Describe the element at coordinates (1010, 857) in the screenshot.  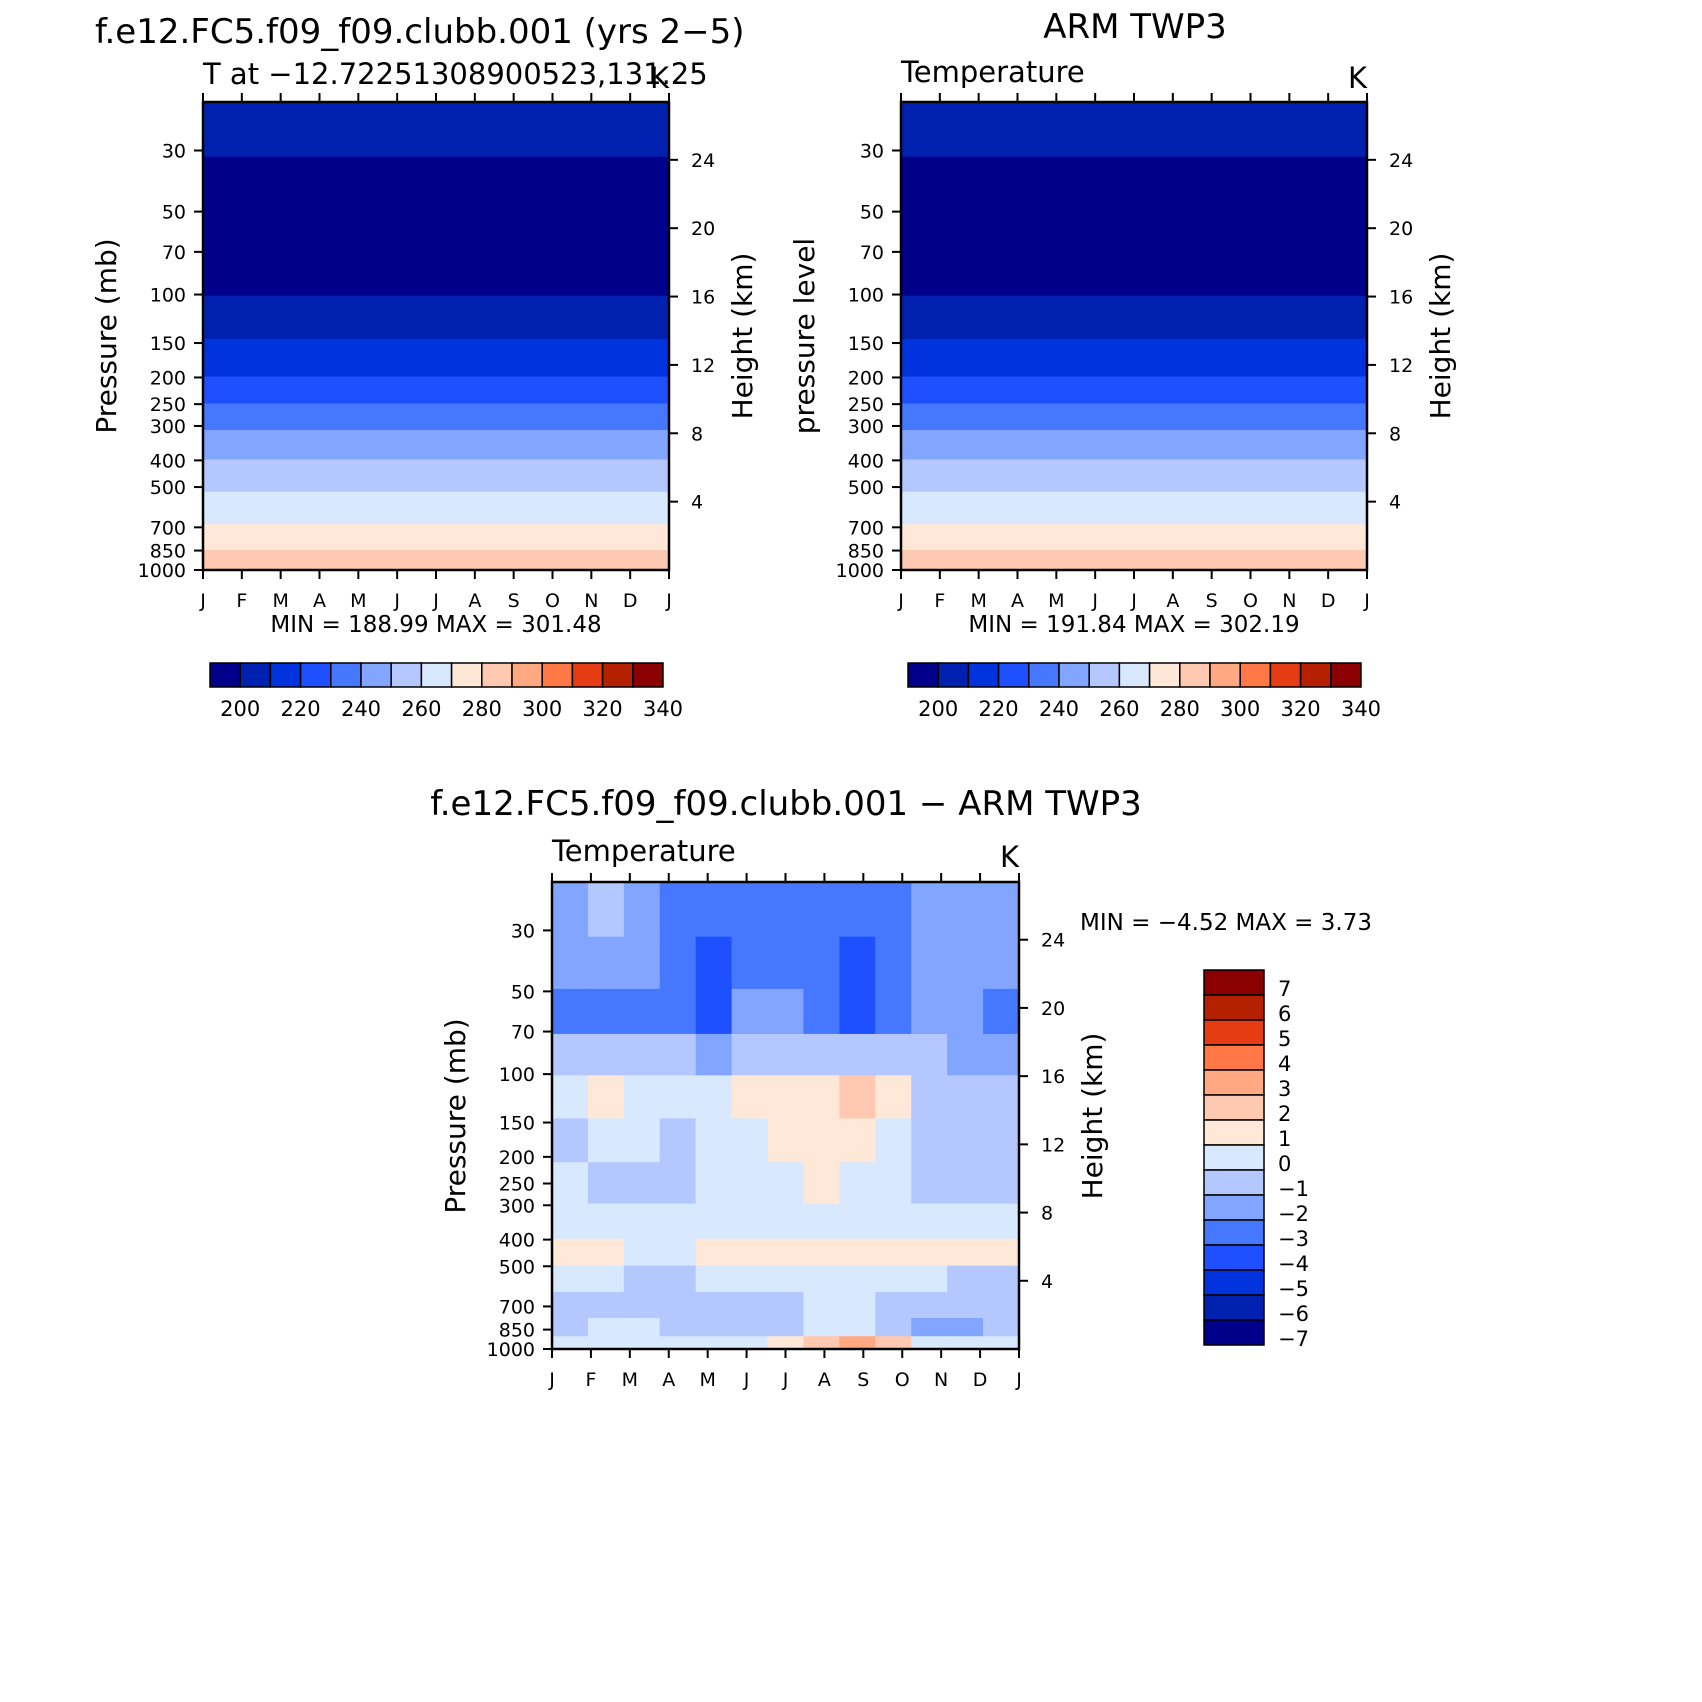
I see `panel-diff-units: K` at that location.